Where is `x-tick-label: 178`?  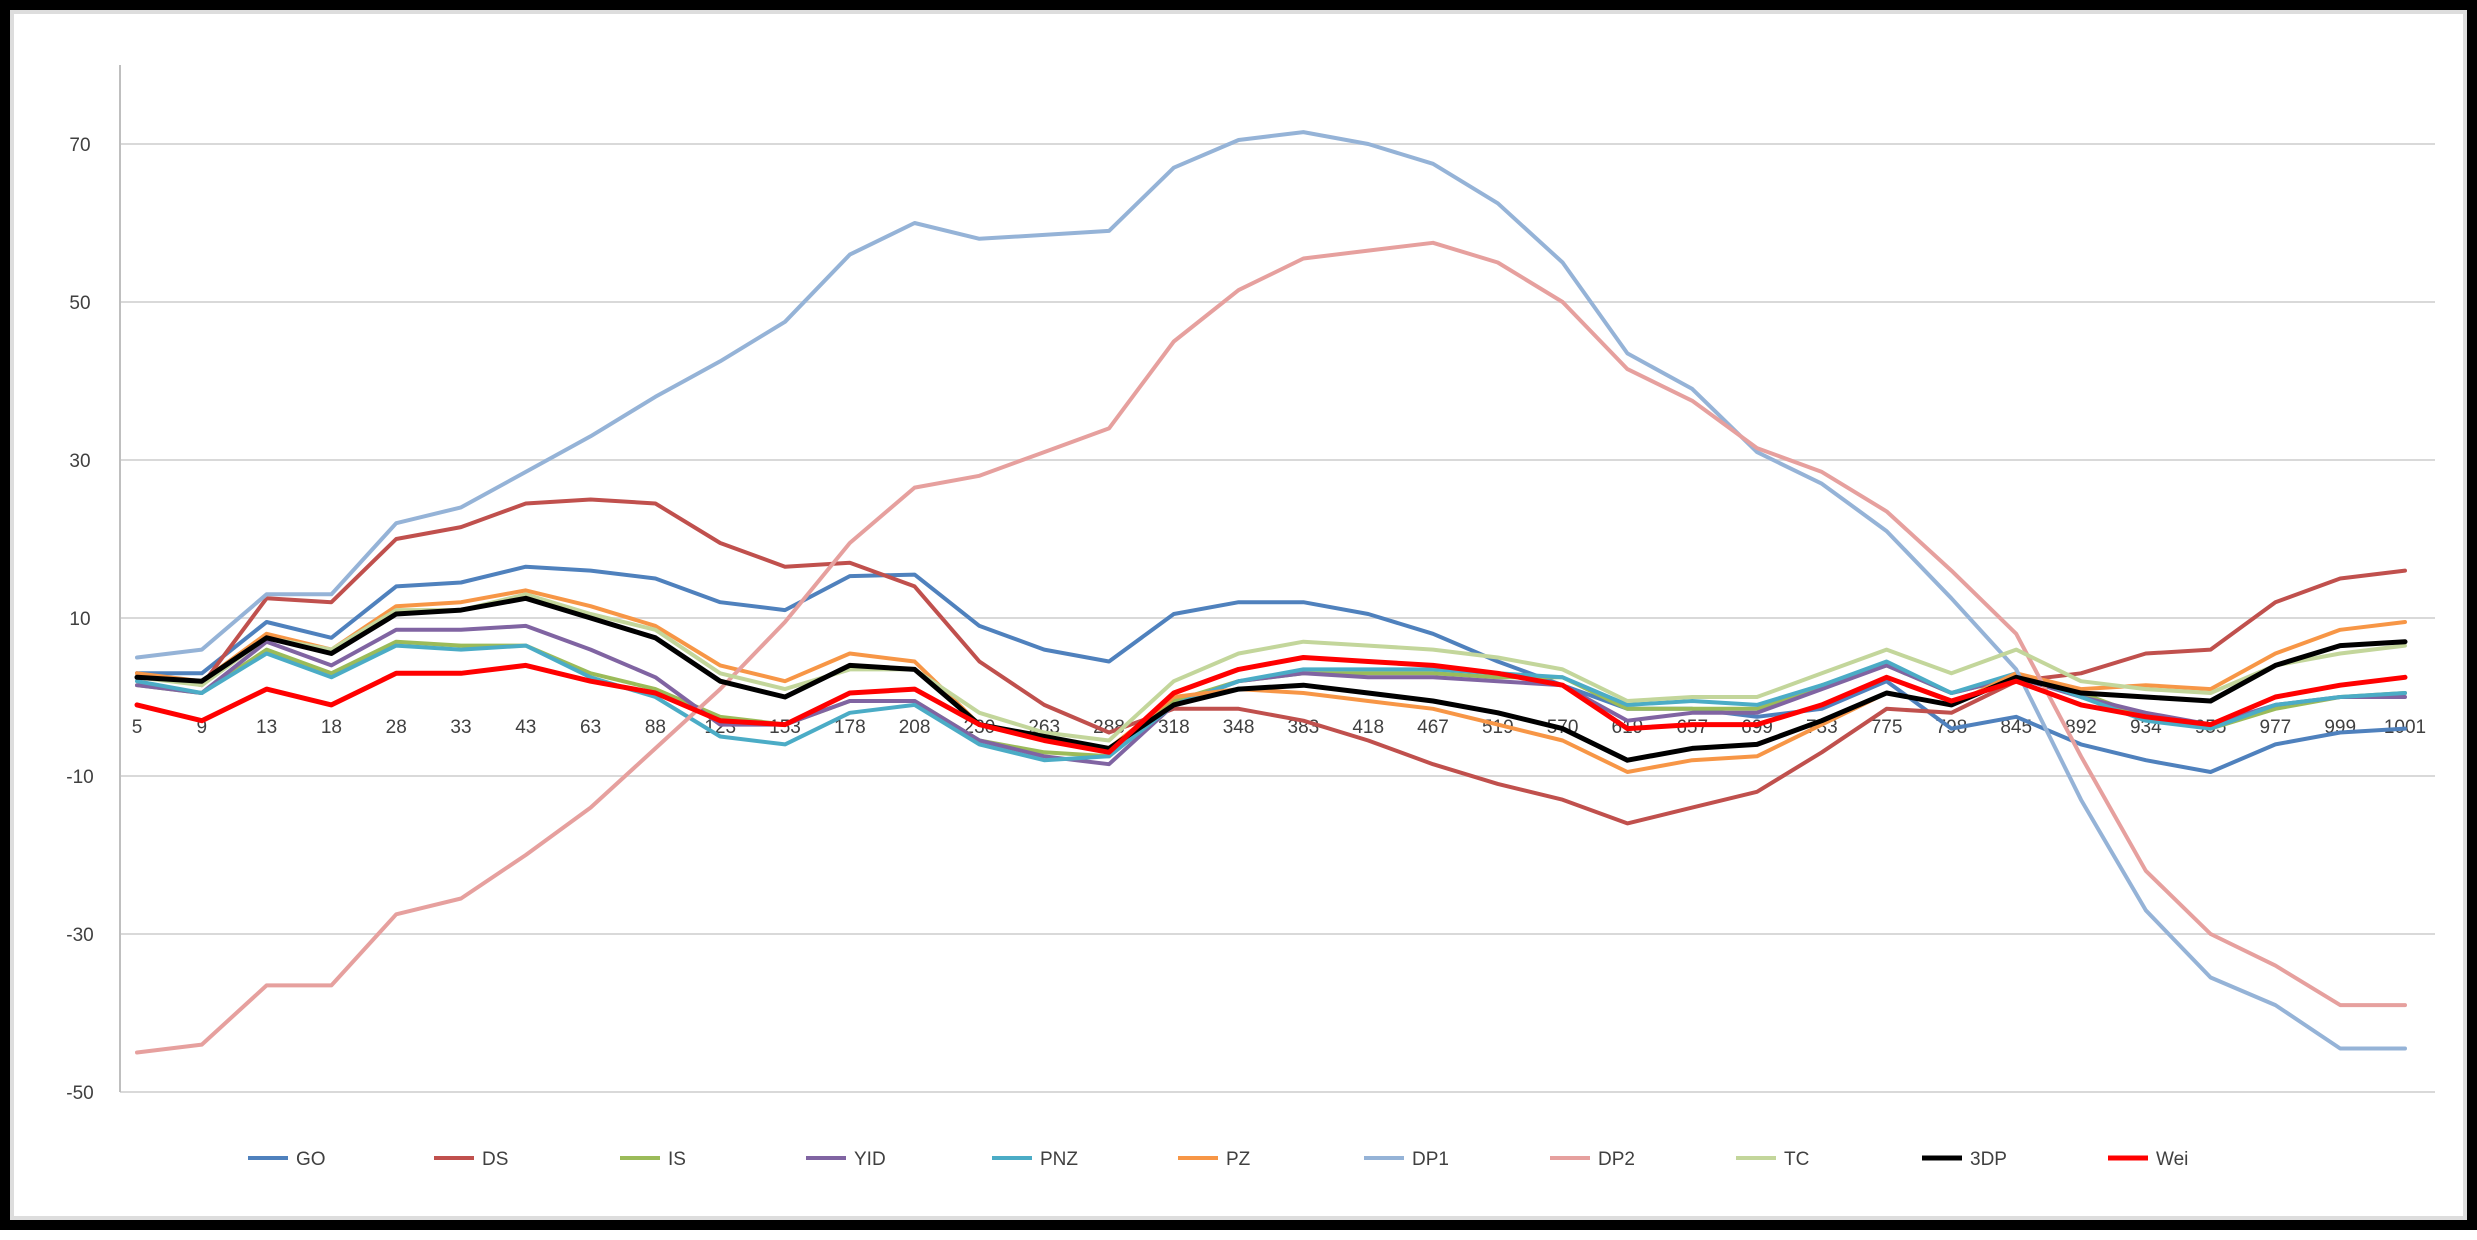 x-tick-label: 178 is located at coordinates (850, 727).